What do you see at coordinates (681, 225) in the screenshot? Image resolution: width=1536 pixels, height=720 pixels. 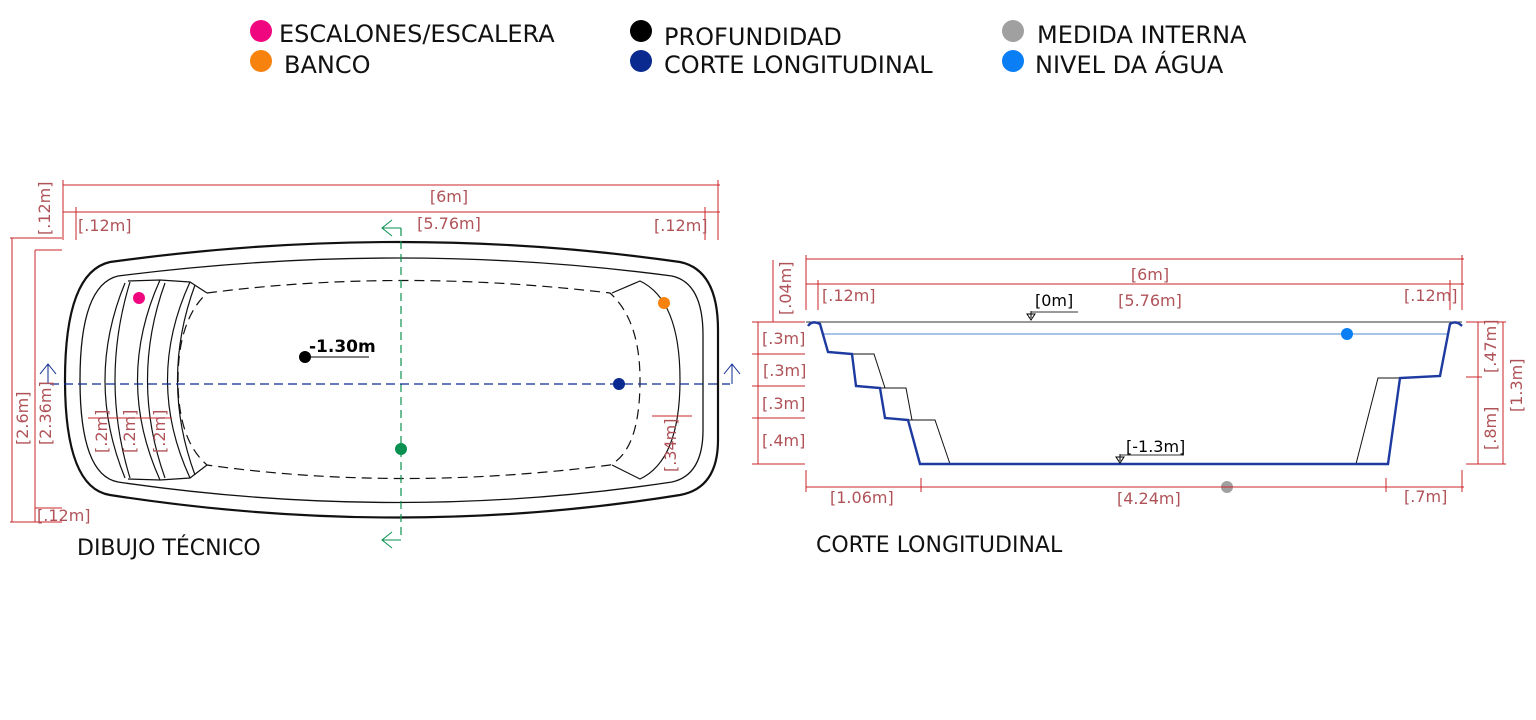 I see `plan-wall-right: [.12m]` at bounding box center [681, 225].